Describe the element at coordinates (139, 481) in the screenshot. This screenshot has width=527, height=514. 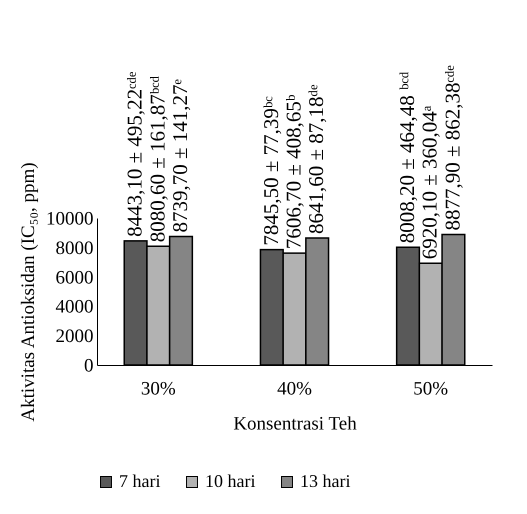
I see `legend-label: 7 hari` at that location.